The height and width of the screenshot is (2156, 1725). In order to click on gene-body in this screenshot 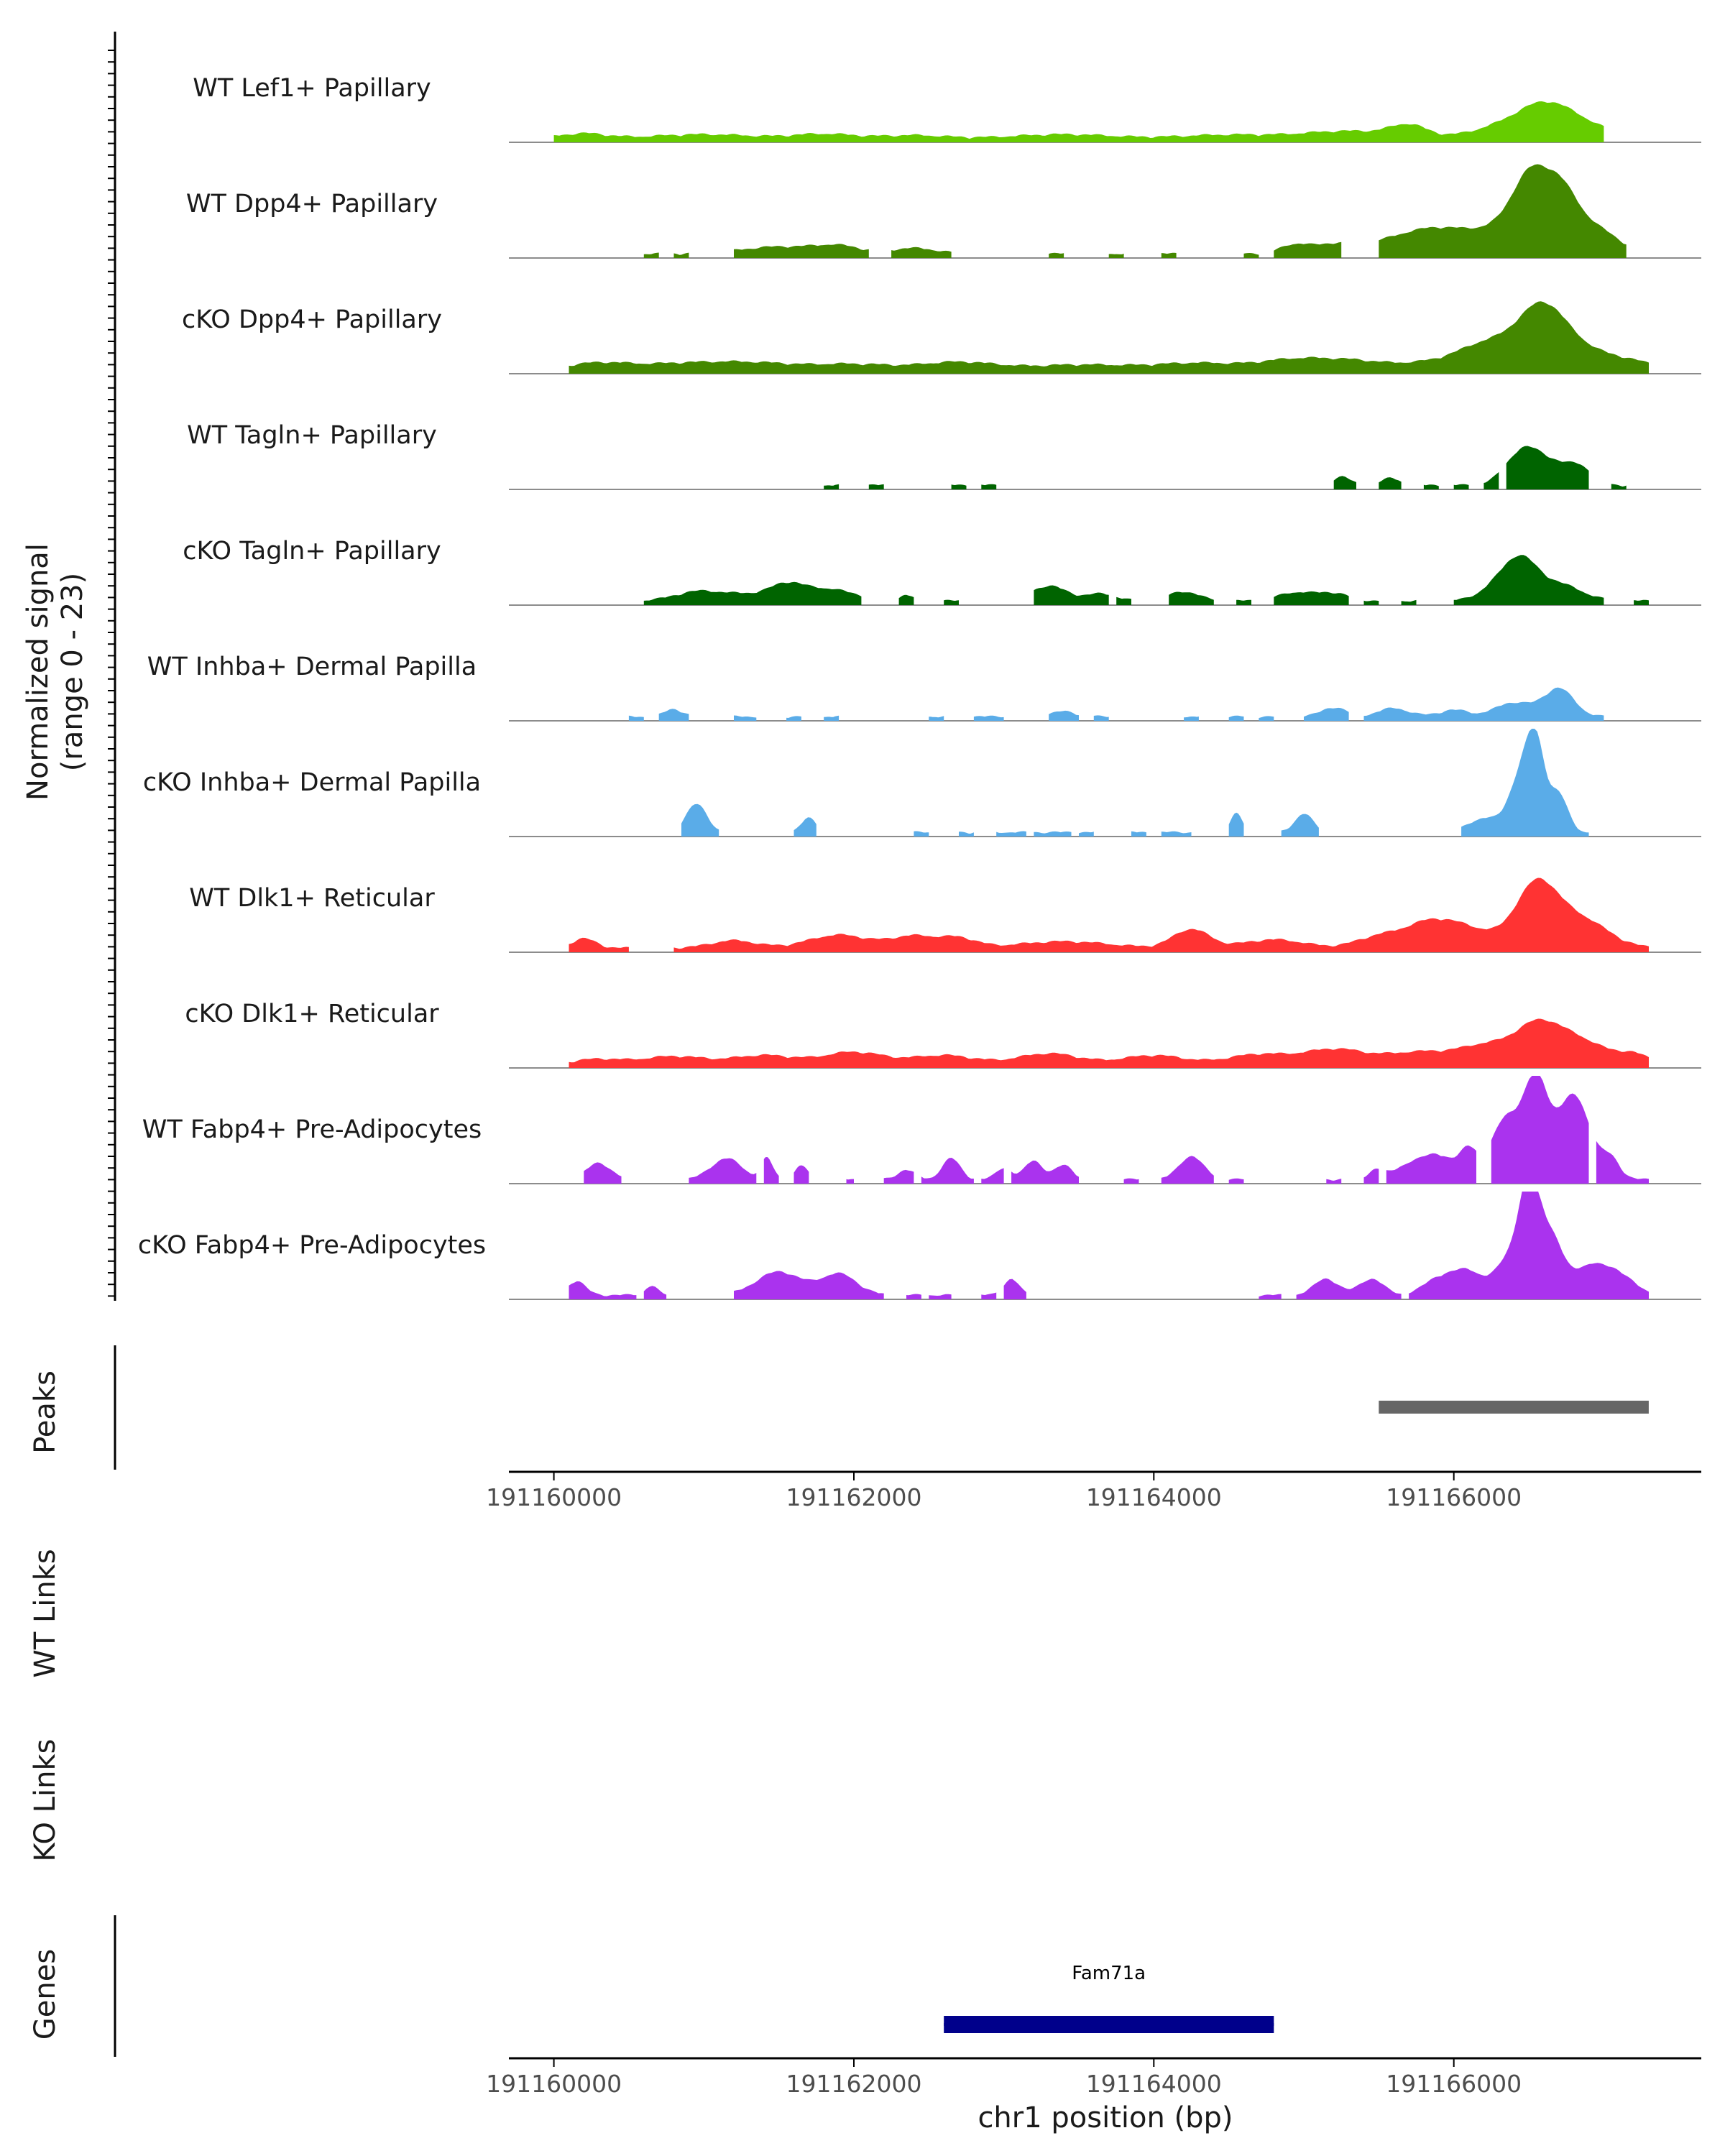, I will do `click(1109, 2024)`.